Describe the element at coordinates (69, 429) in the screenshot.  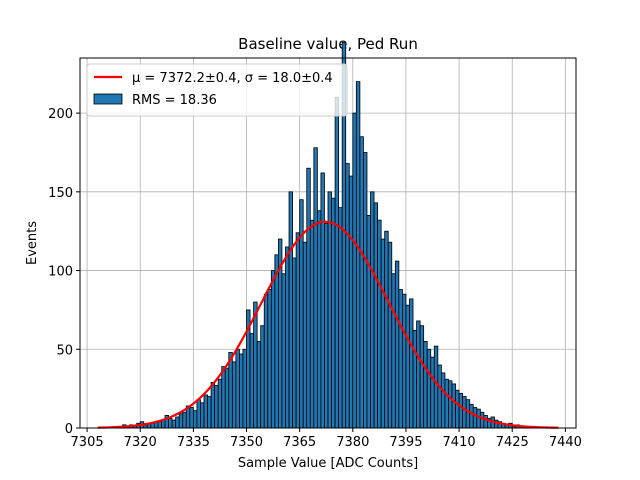
I see `y-tick-label: 0` at that location.